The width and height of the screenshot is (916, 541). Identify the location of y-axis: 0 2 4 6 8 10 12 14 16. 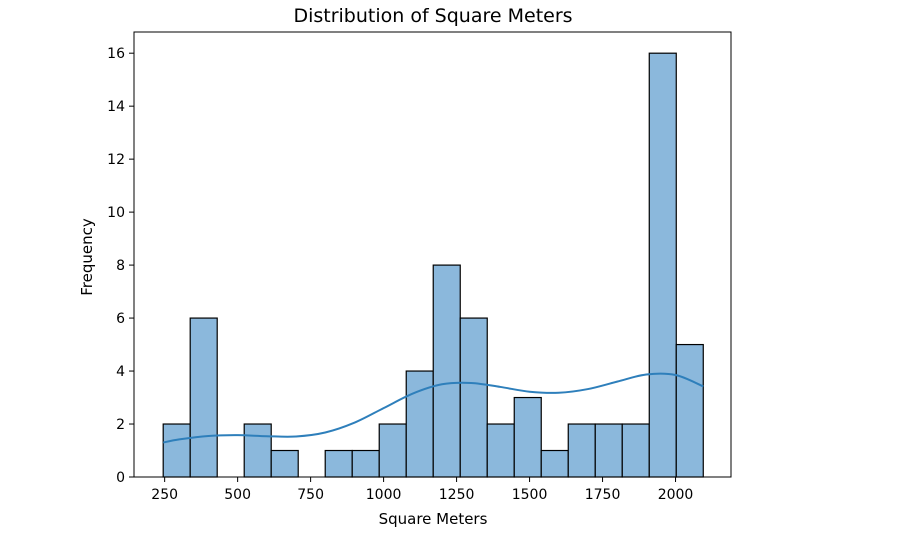
(120, 266).